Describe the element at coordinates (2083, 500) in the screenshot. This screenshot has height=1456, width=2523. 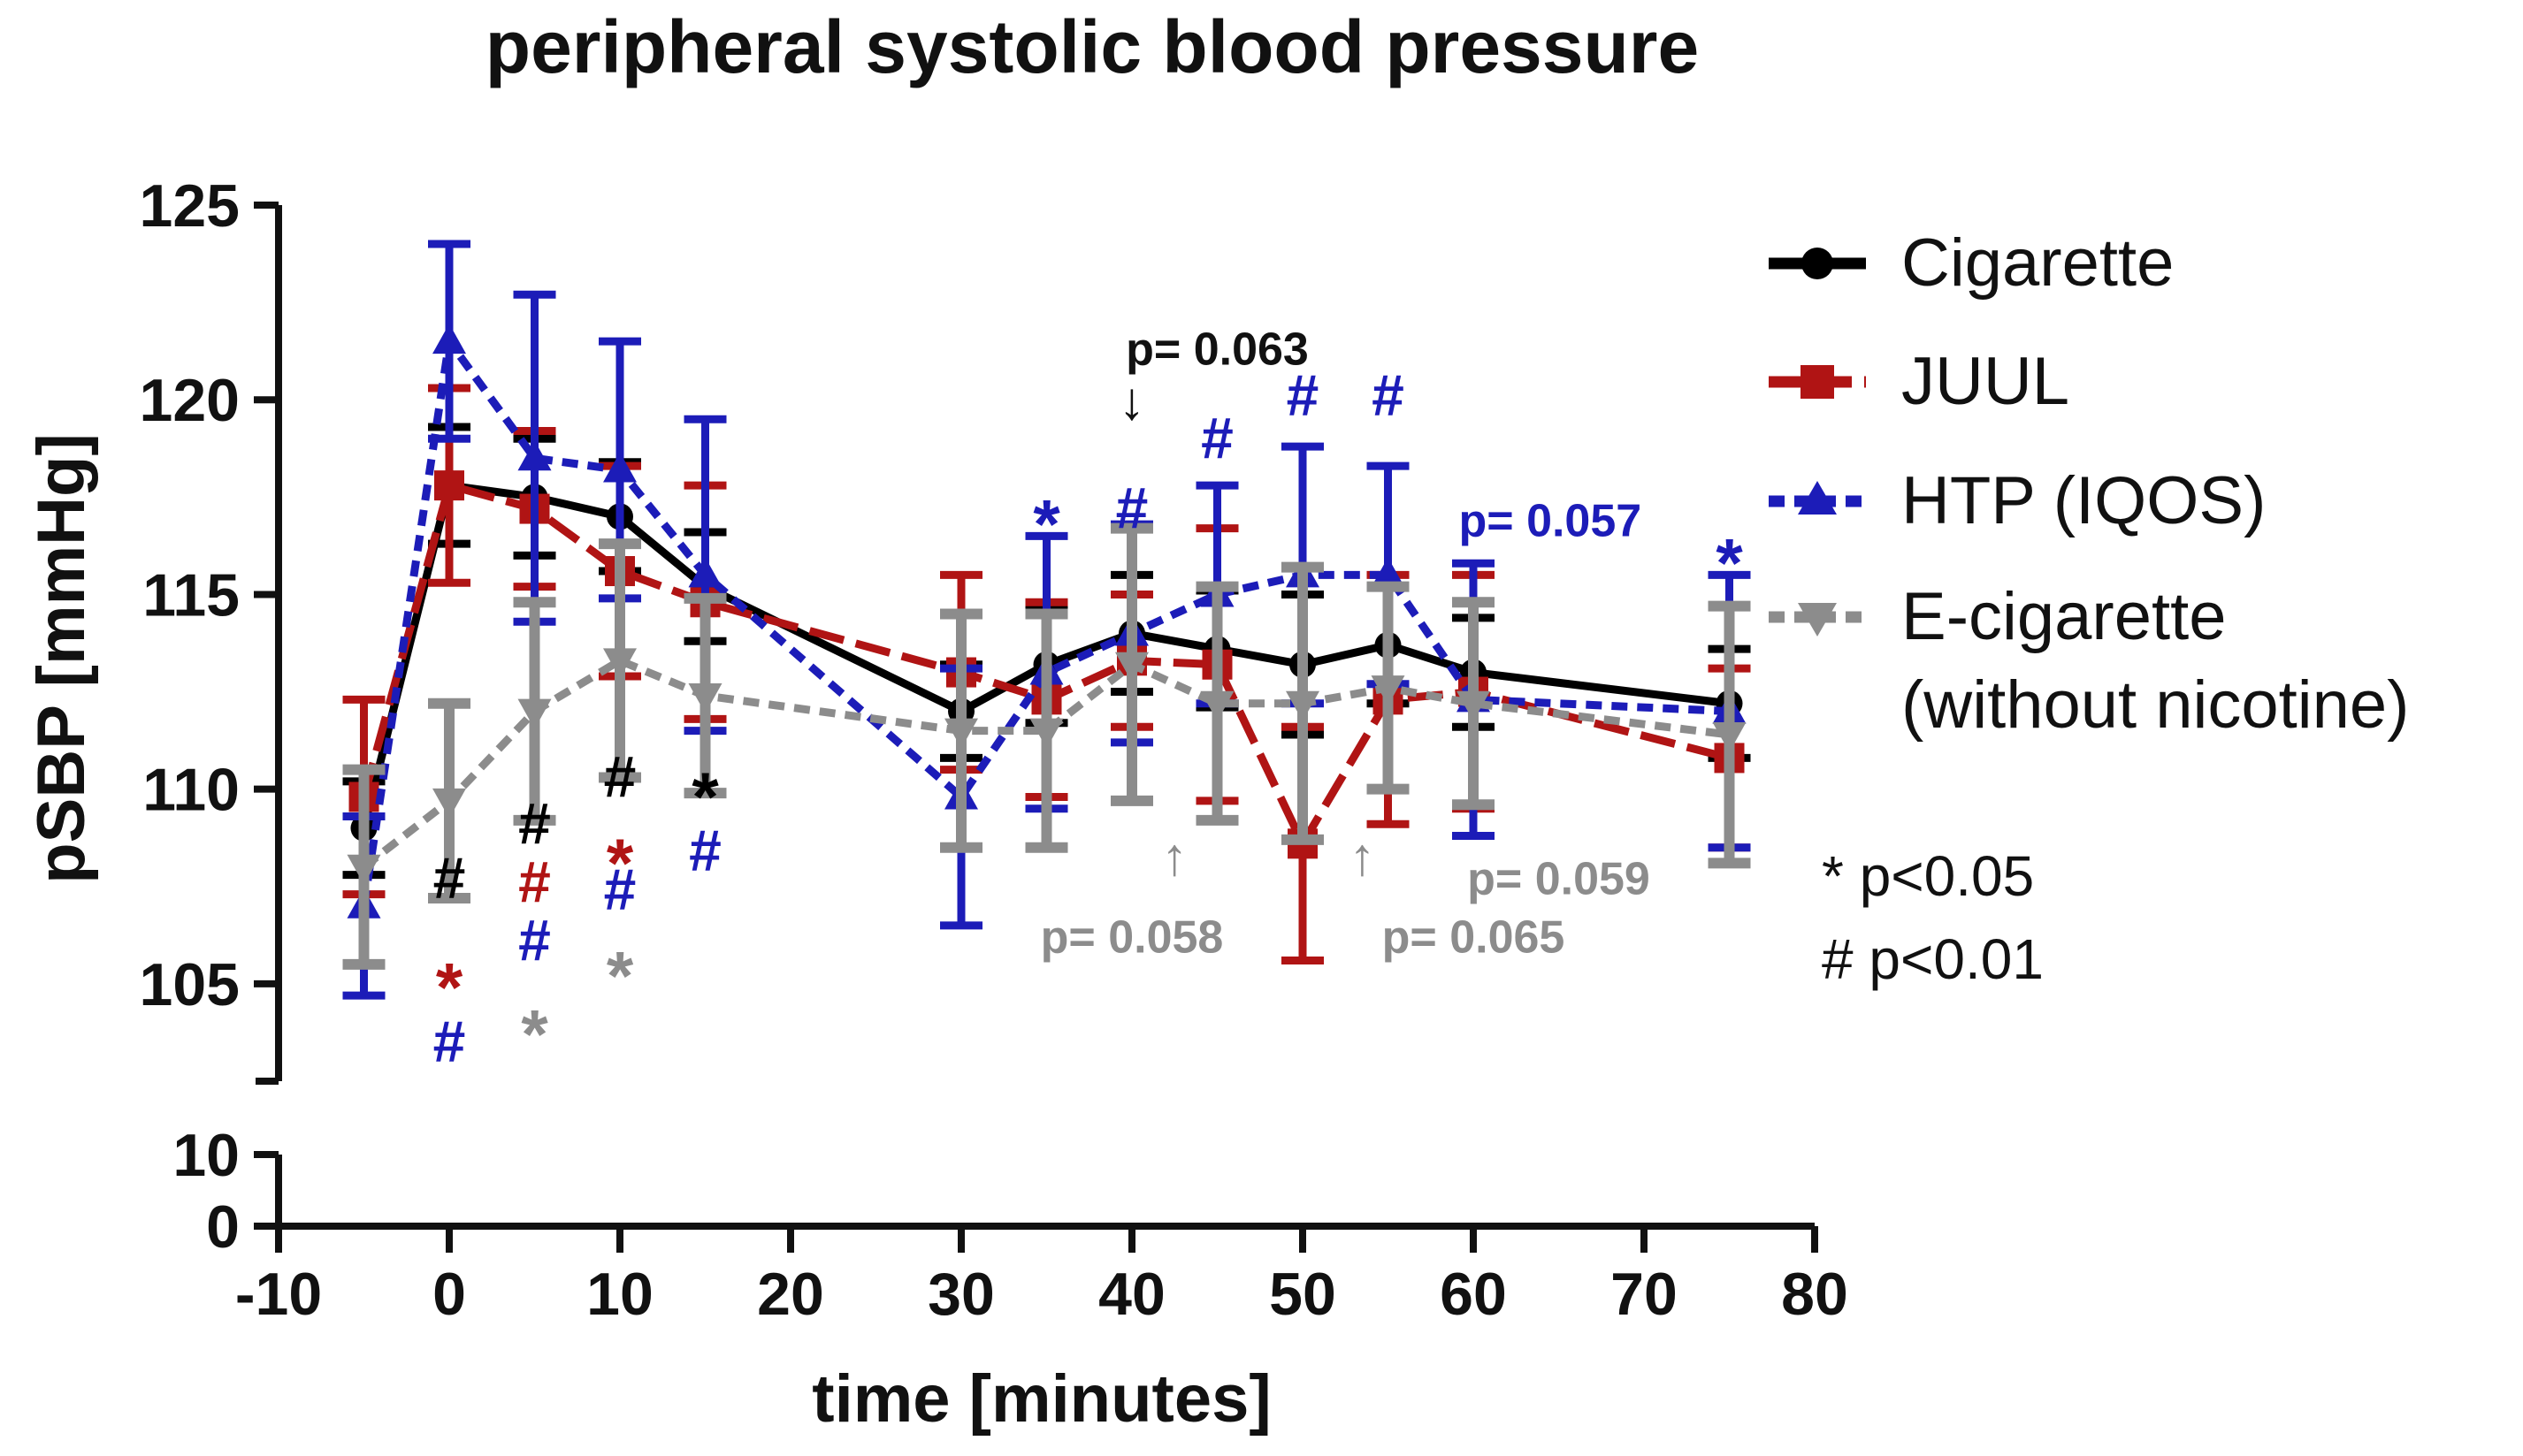
I see `legend-label-htp: HTP (IQOS)` at that location.